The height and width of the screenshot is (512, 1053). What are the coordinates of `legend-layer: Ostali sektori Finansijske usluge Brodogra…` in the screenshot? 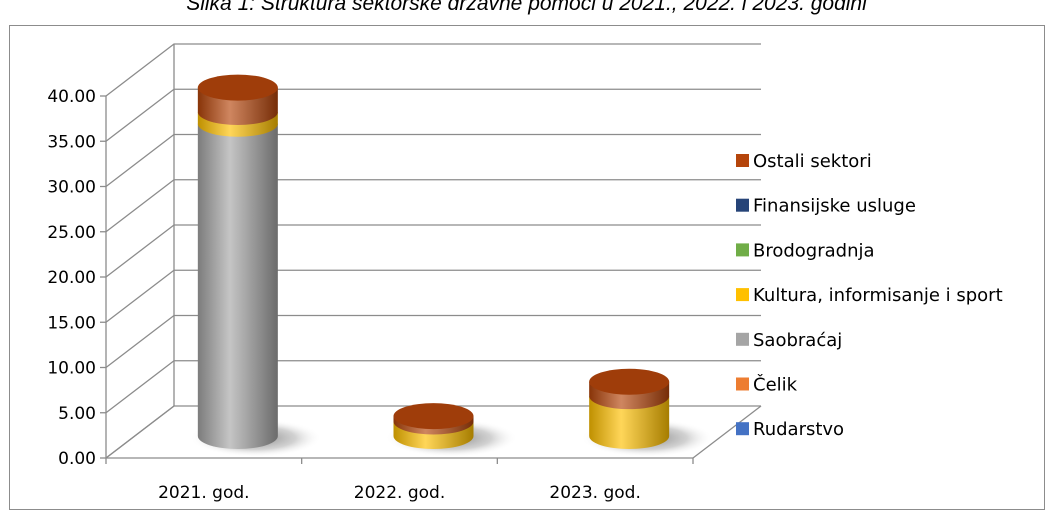 It's located at (869, 295).